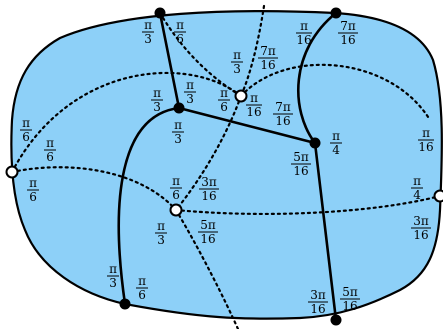 The width and height of the screenshot is (443, 329). I want to click on vertex-top-b, so click(336, 13).